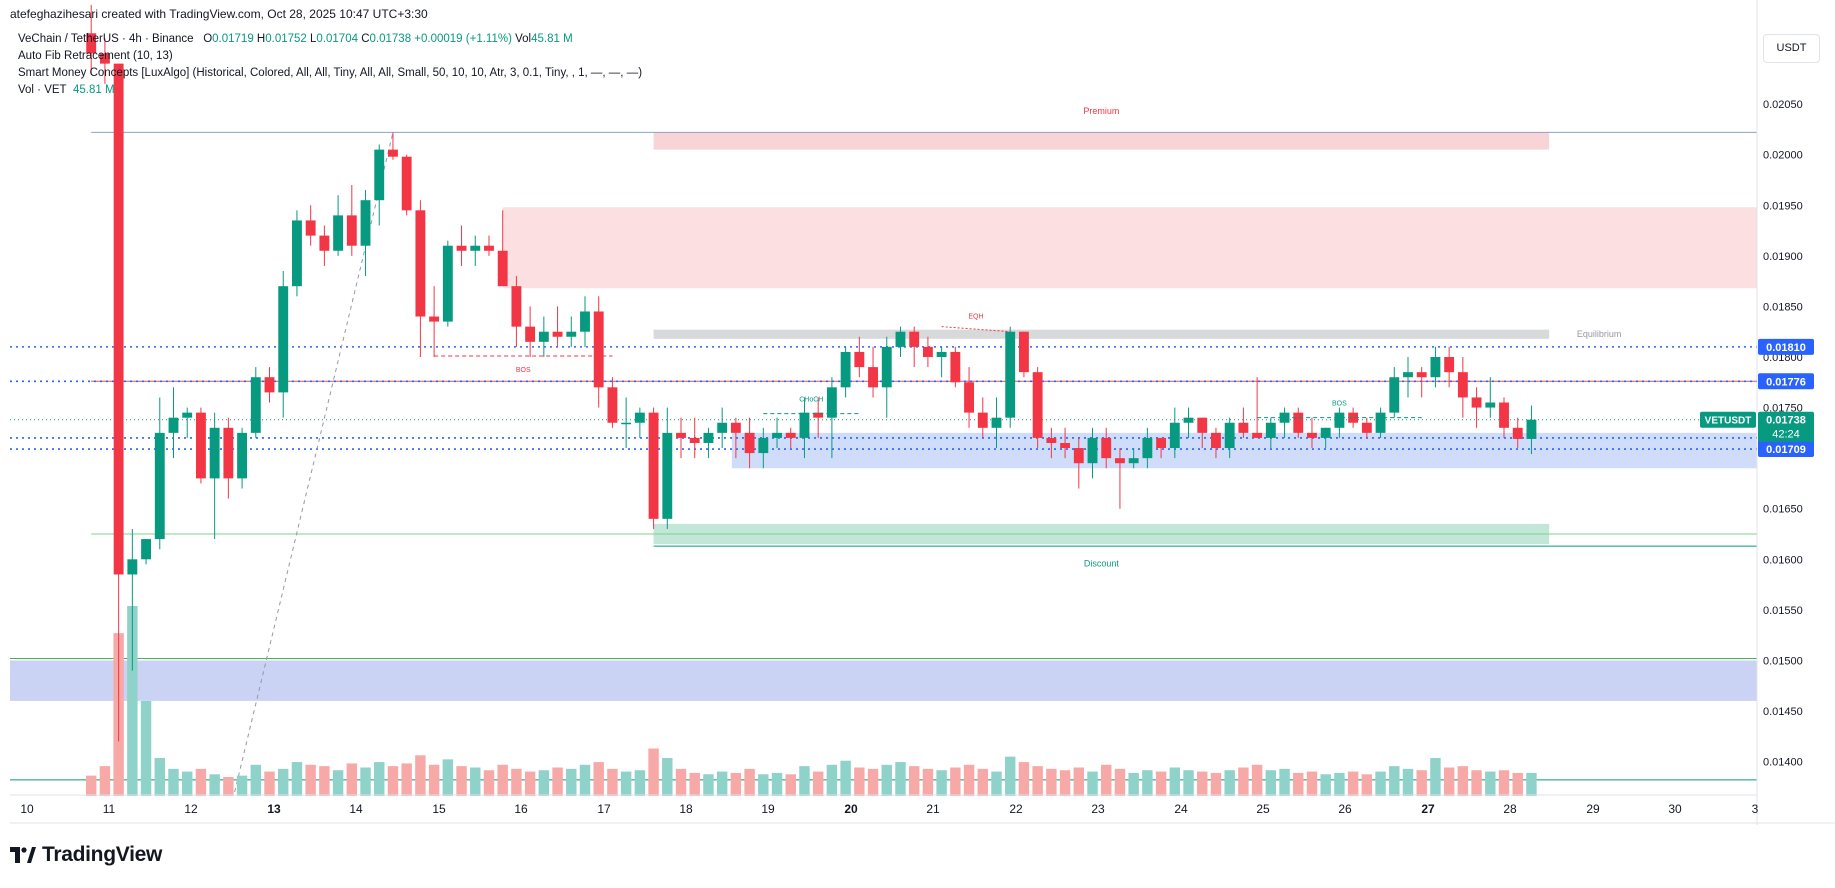 The width and height of the screenshot is (1835, 888). Describe the element at coordinates (66, 90) in the screenshot. I see `indicator-volume: Vol · VET 45.81 M` at that location.